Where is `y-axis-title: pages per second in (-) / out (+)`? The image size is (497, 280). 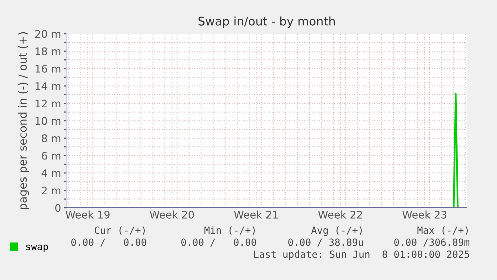 y-axis-title: pages per second in (-) / out (+) is located at coordinates (24, 121).